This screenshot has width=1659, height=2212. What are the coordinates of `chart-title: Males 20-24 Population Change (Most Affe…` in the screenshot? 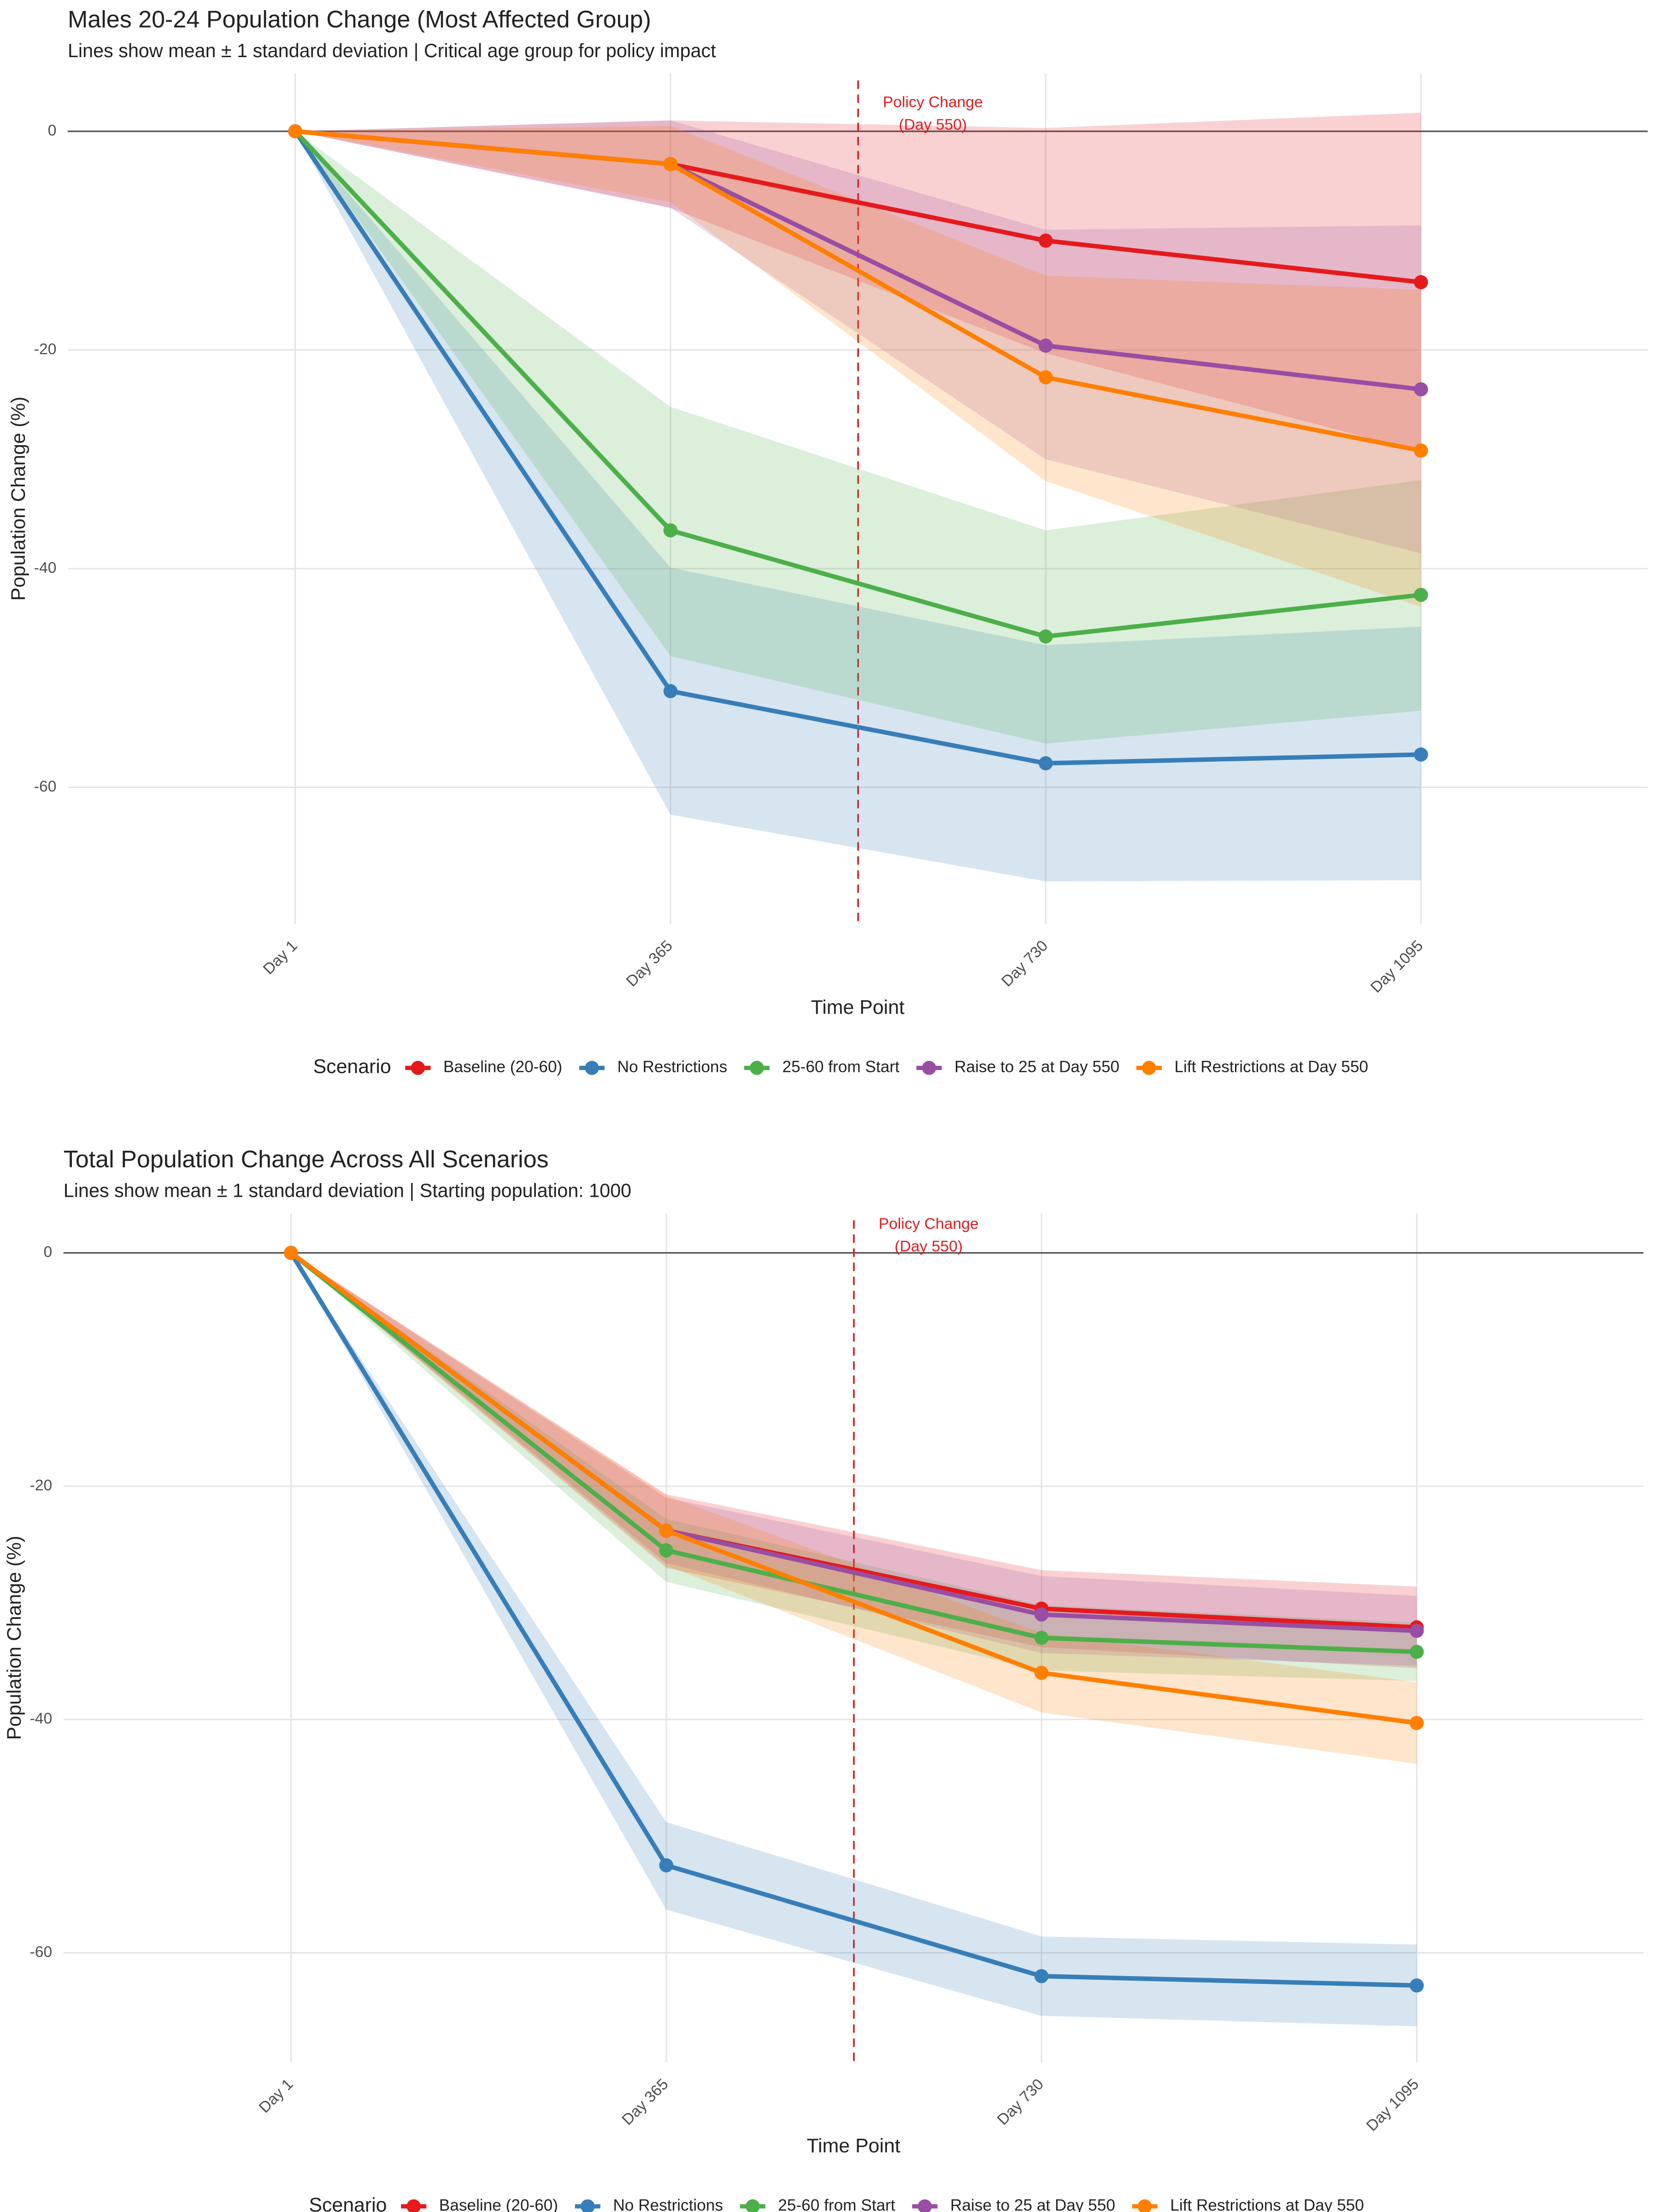 It's located at (359, 19).